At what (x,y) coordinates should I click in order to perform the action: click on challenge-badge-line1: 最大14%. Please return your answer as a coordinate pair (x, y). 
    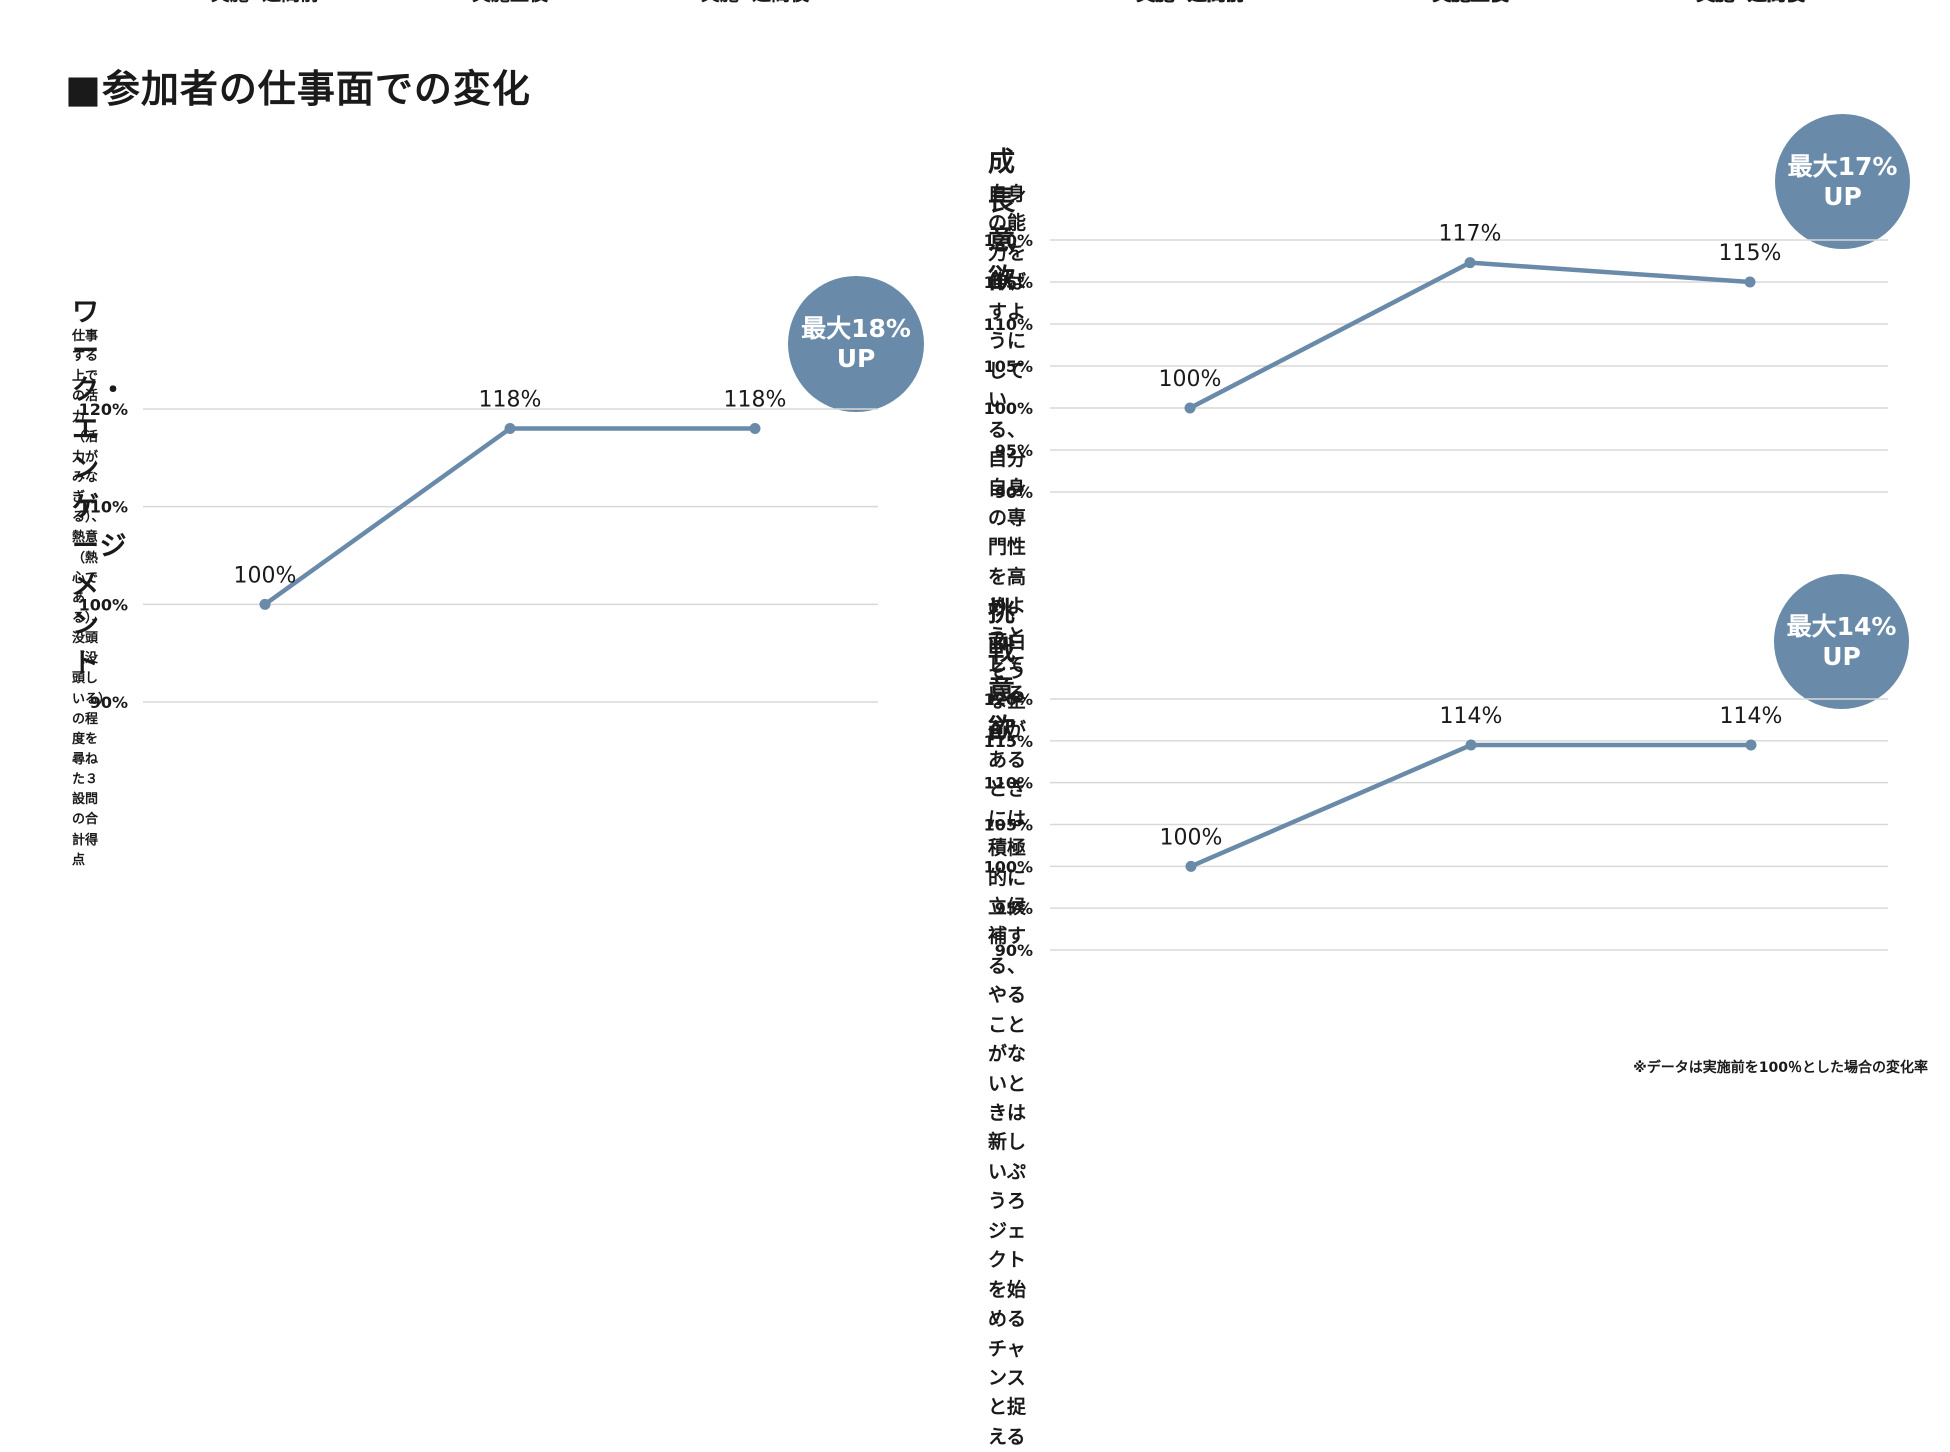
    Looking at the image, I should click on (1841, 626).